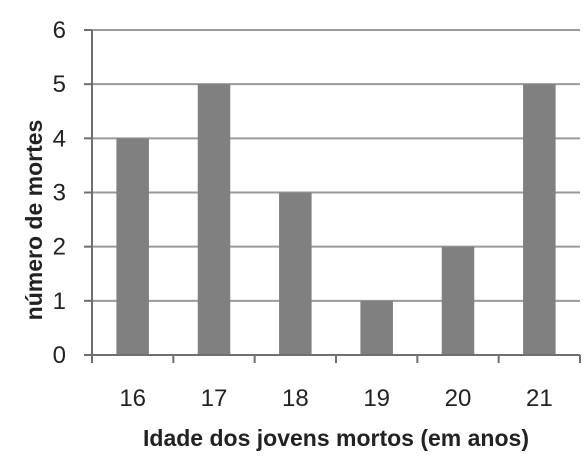 Image resolution: width=588 pixels, height=464 pixels. What do you see at coordinates (214, 398) in the screenshot?
I see `x-tick-label: 17` at bounding box center [214, 398].